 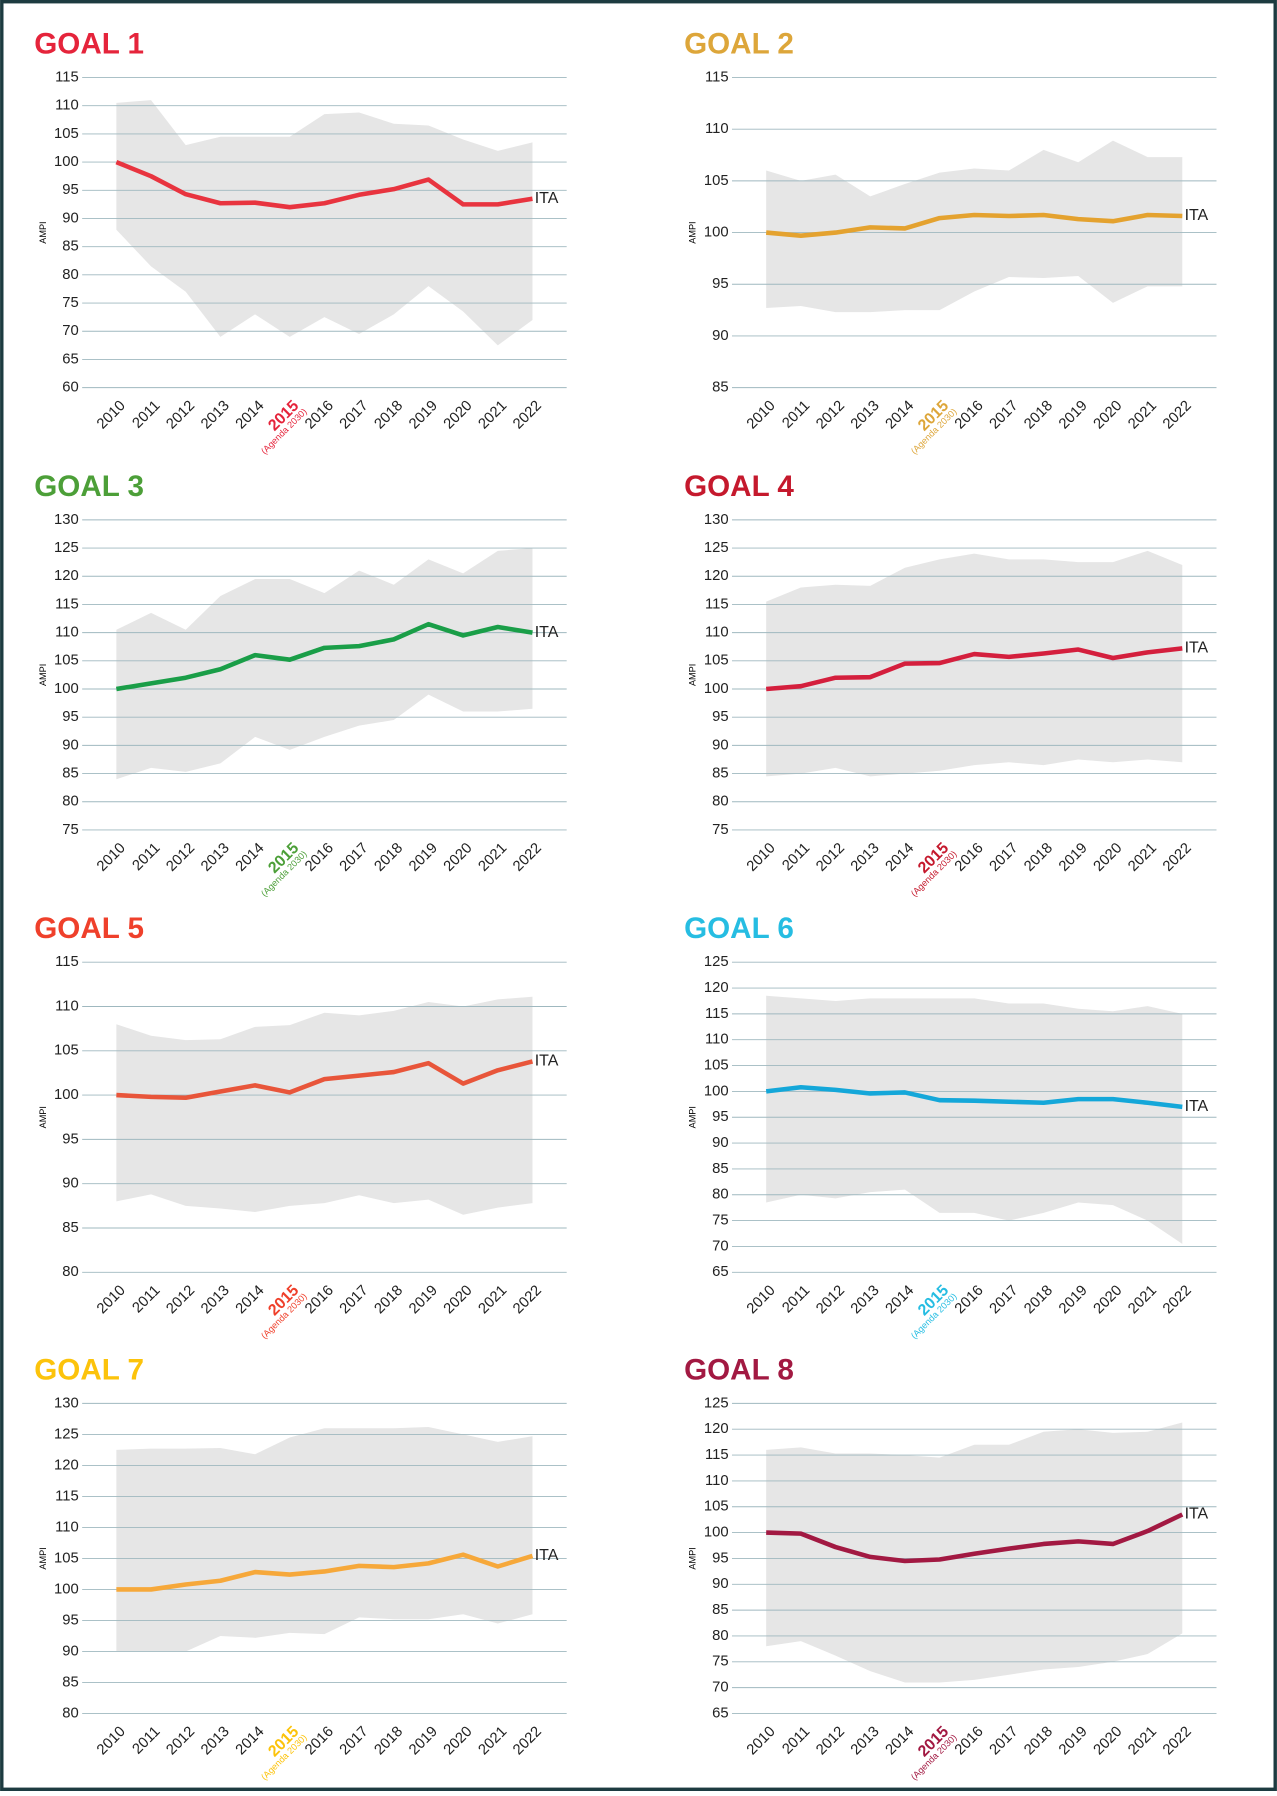 What do you see at coordinates (70, 830) in the screenshot?
I see `y-tick-label: 75` at bounding box center [70, 830].